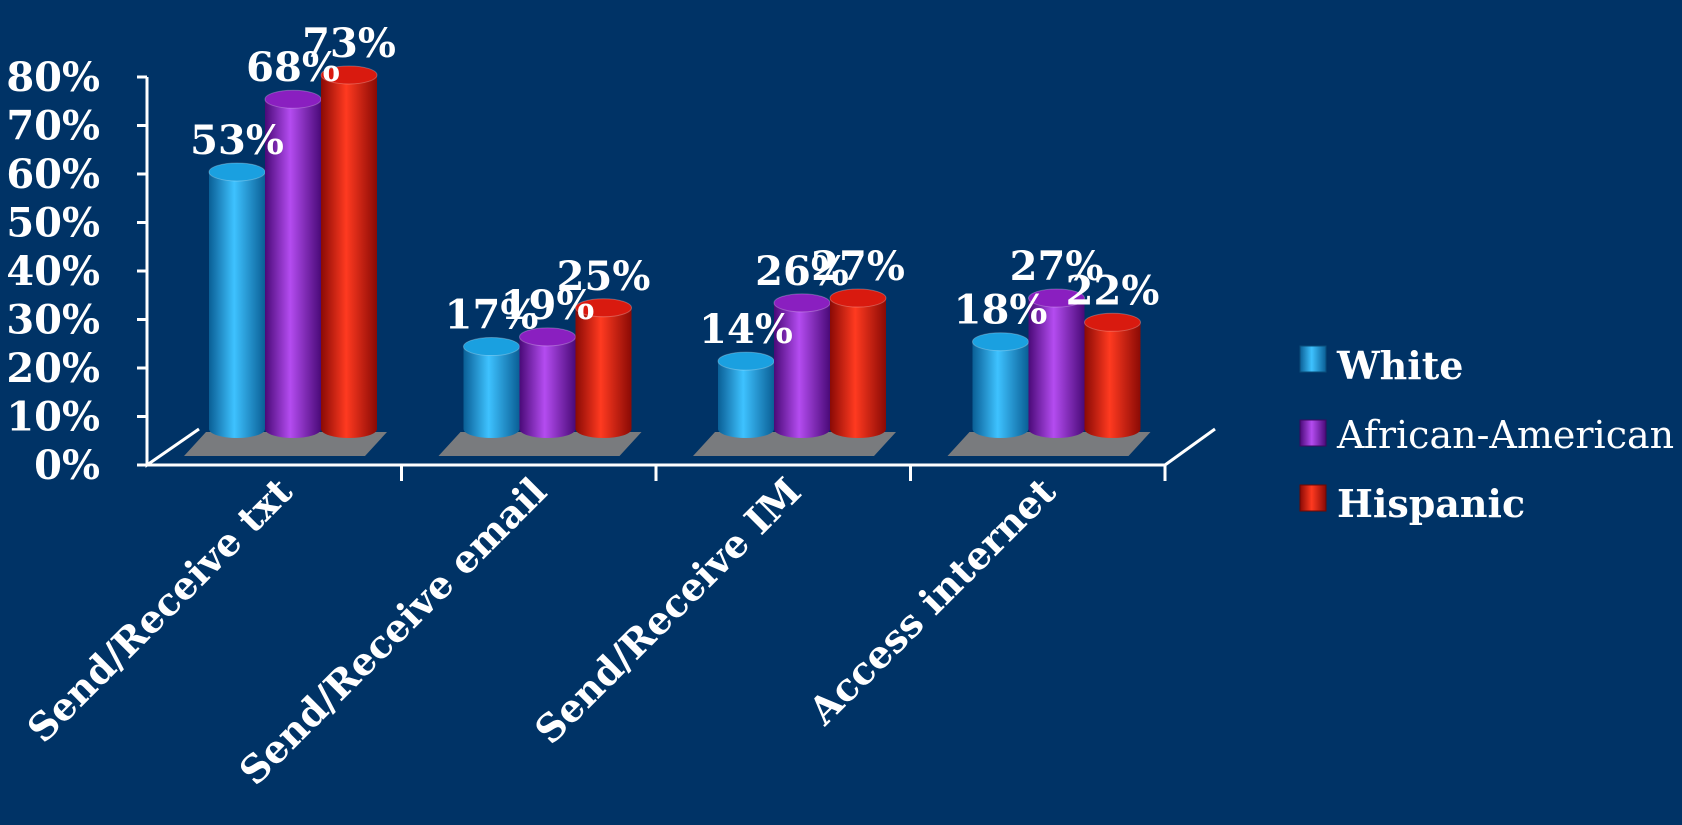 This screenshot has height=825, width=1682. Describe the element at coordinates (159, 609) in the screenshot. I see `x-category-label-send-receive-txt: Send/Receive txt` at that location.